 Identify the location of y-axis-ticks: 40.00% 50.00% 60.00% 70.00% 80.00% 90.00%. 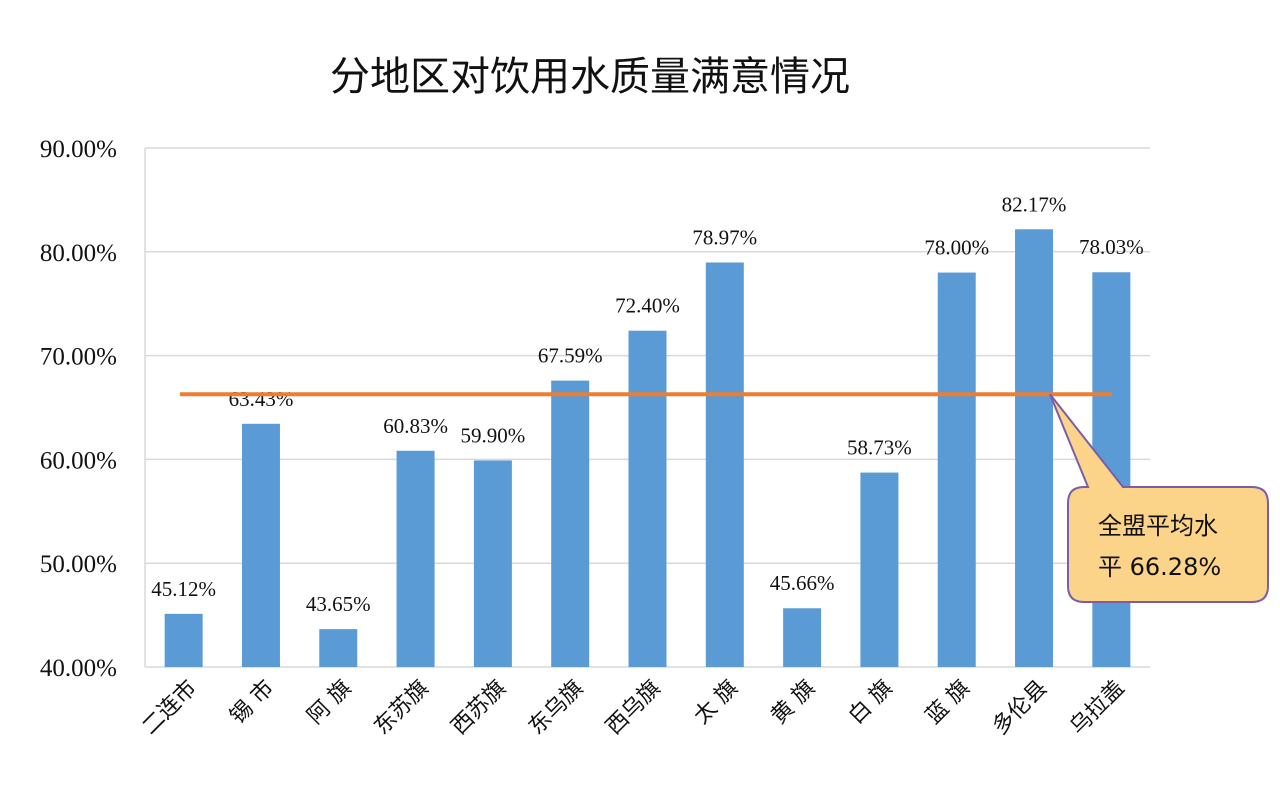
(78, 409).